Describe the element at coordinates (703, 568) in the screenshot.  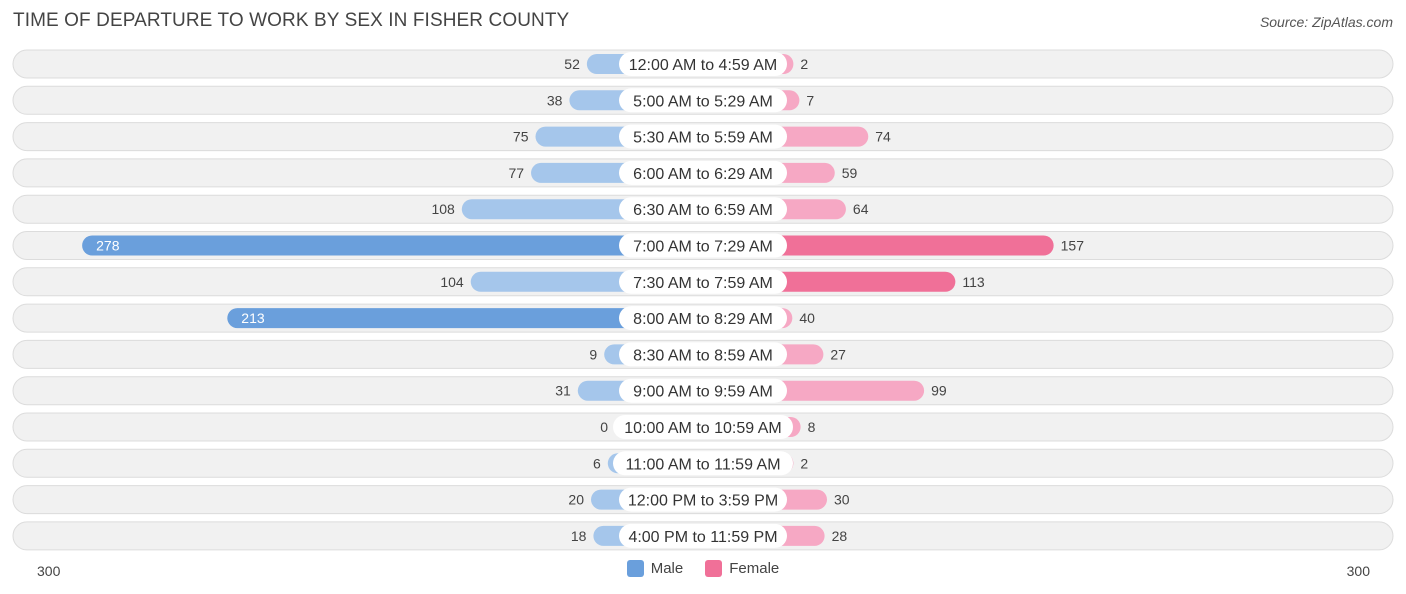
I see `legend: Male Female` at that location.